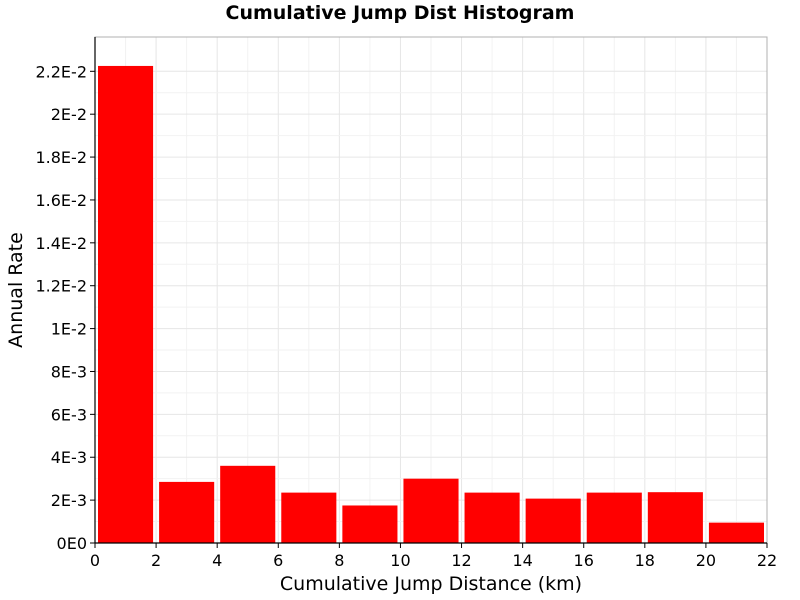 The width and height of the screenshot is (800, 600). What do you see at coordinates (431, 584) in the screenshot?
I see `x-axis-label: Cumulative Jump Distance (km)` at bounding box center [431, 584].